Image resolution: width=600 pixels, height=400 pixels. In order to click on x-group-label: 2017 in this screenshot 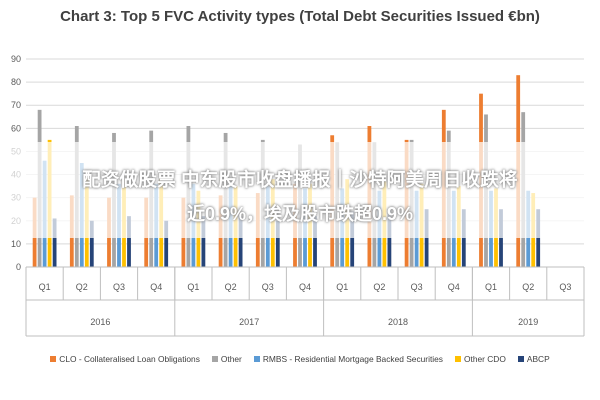, I will do `click(249, 322)`.